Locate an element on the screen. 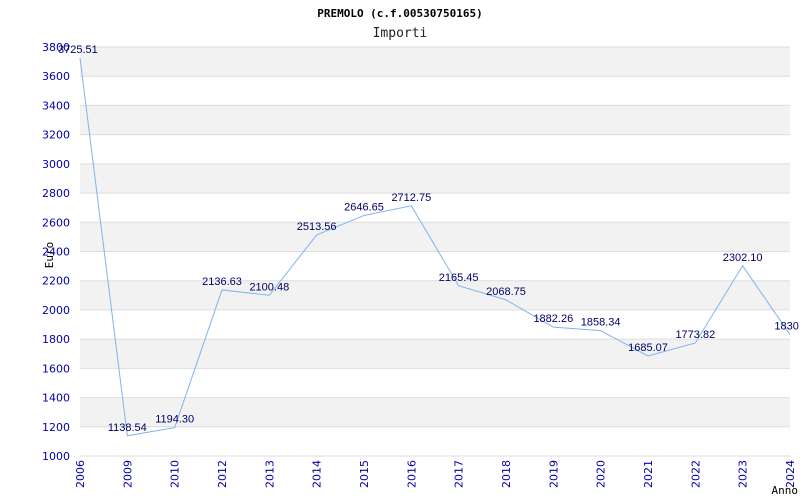 The height and width of the screenshot is (500, 800). x-tick-label: 2023 is located at coordinates (743, 474).